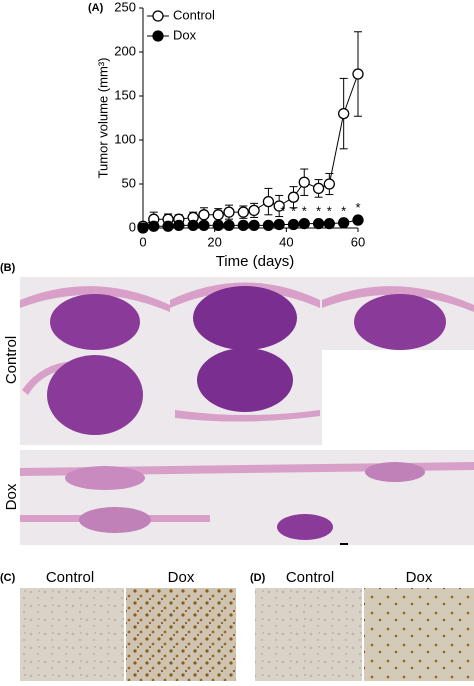 This screenshot has width=474, height=686. Describe the element at coordinates (344, 544) in the screenshot. I see `scale-bar` at that location.